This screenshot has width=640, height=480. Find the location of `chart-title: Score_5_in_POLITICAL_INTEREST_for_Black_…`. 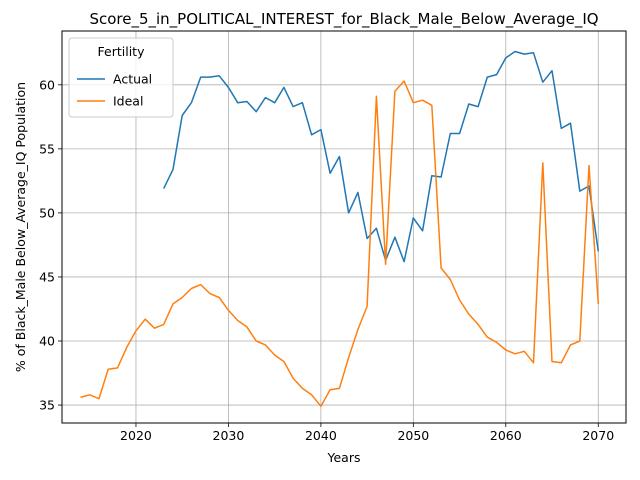

chart-title: Score_5_in_POLITICAL_INTEREST_for_Black_… is located at coordinates (343, 19).